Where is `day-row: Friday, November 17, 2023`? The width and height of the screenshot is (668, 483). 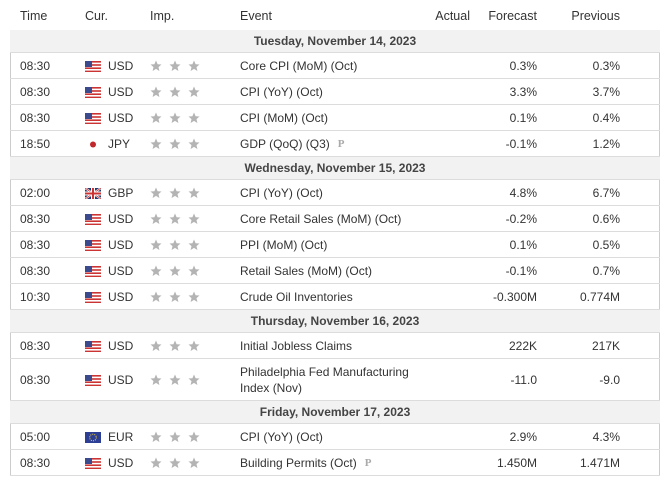 day-row: Friday, November 17, 2023 is located at coordinates (335, 412).